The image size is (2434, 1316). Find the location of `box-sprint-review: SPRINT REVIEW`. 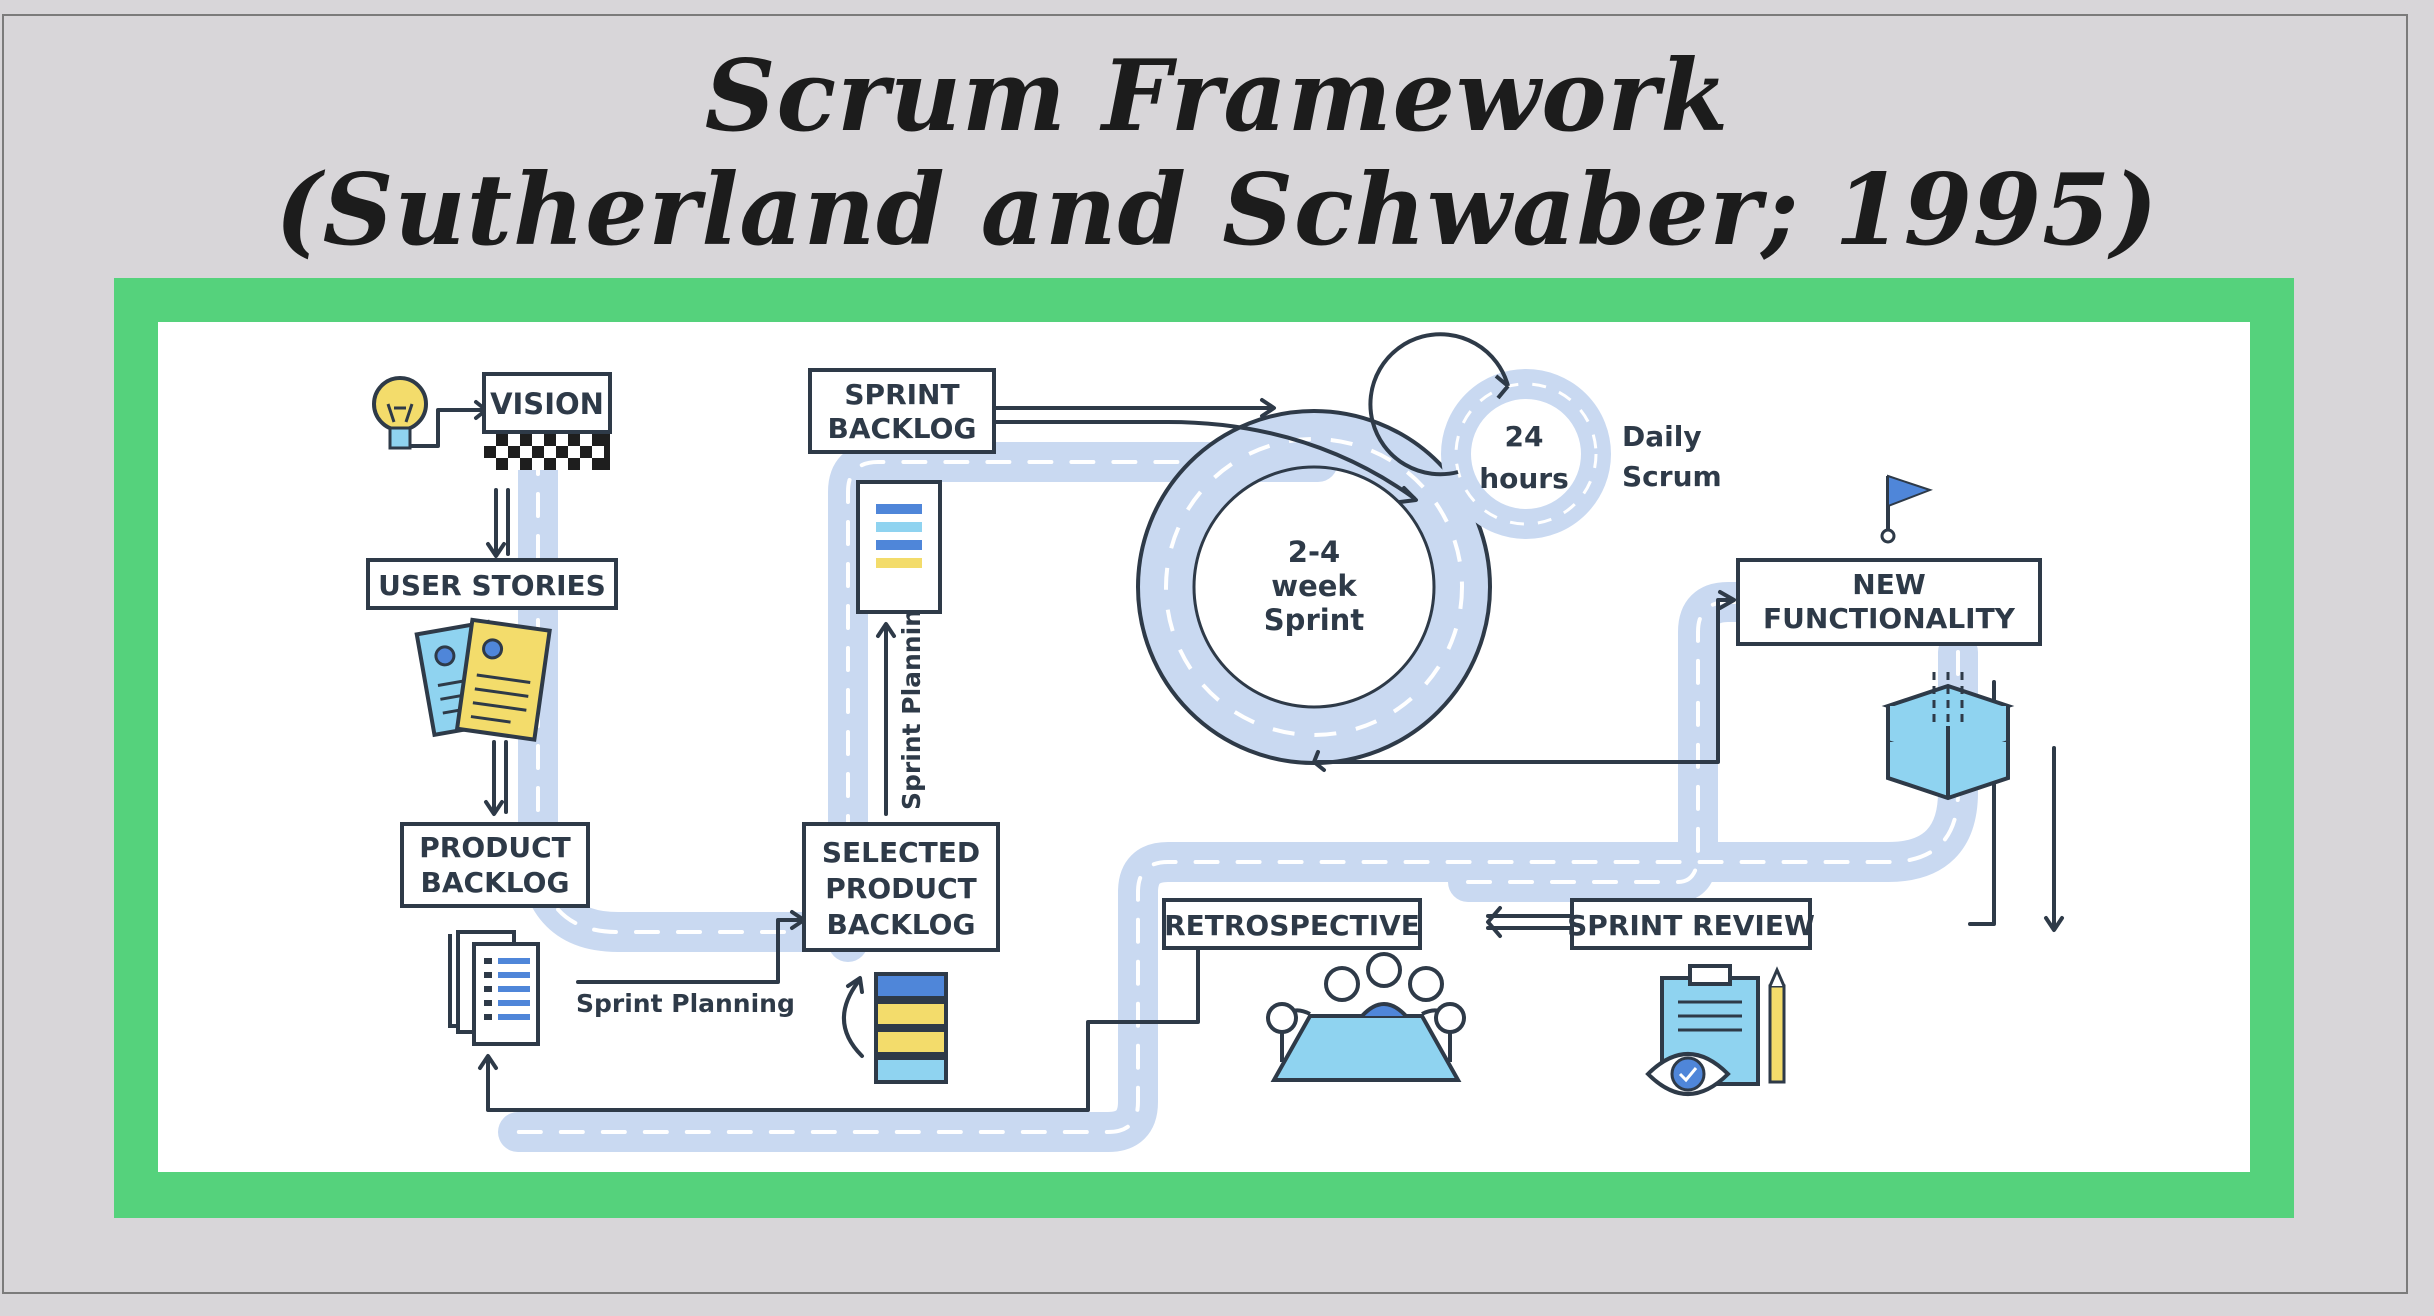

box-sprint-review: SPRINT REVIEW is located at coordinates (1691, 924).